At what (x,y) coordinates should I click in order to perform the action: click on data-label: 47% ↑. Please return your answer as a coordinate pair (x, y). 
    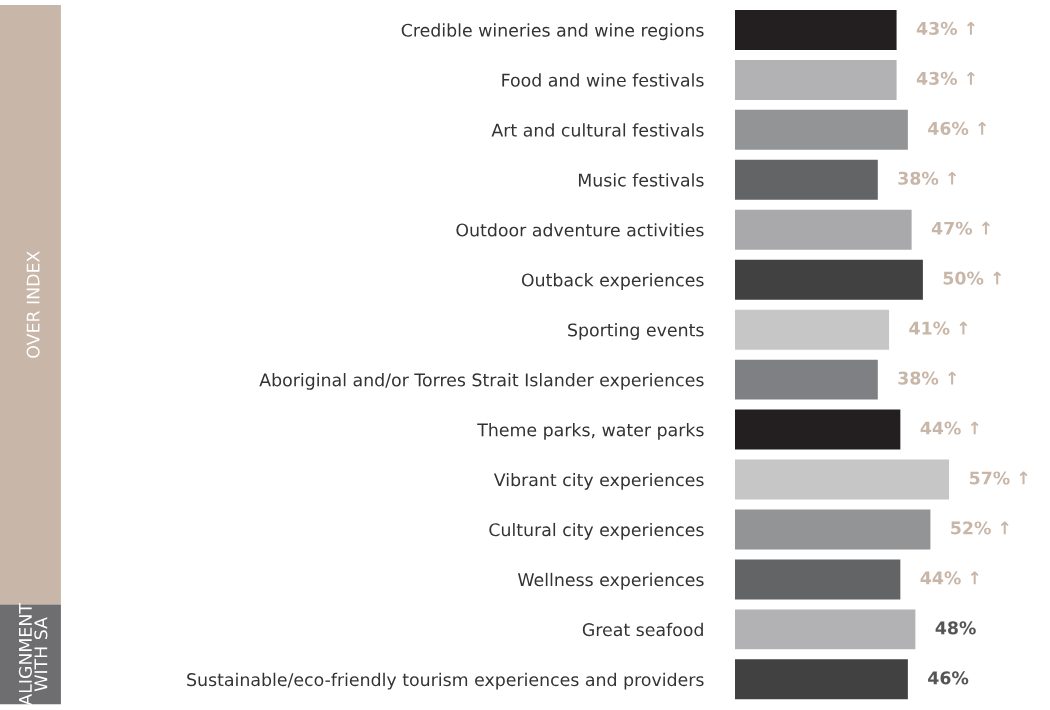
    Looking at the image, I should click on (960, 228).